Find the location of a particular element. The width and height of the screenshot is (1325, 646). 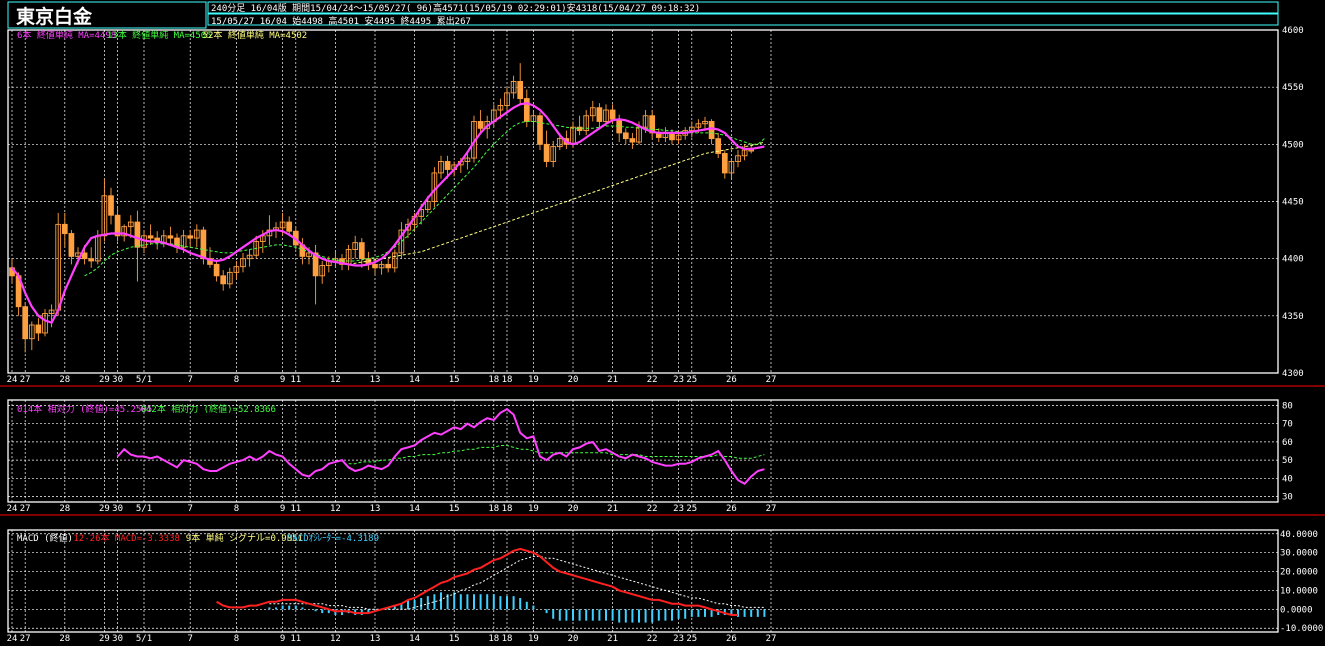

rsi-14-line is located at coordinates (440, 446).